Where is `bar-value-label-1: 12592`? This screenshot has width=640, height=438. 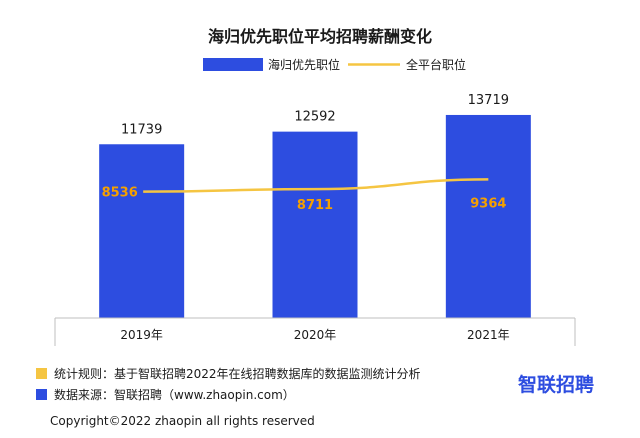
bar-value-label-1: 12592 is located at coordinates (314, 117).